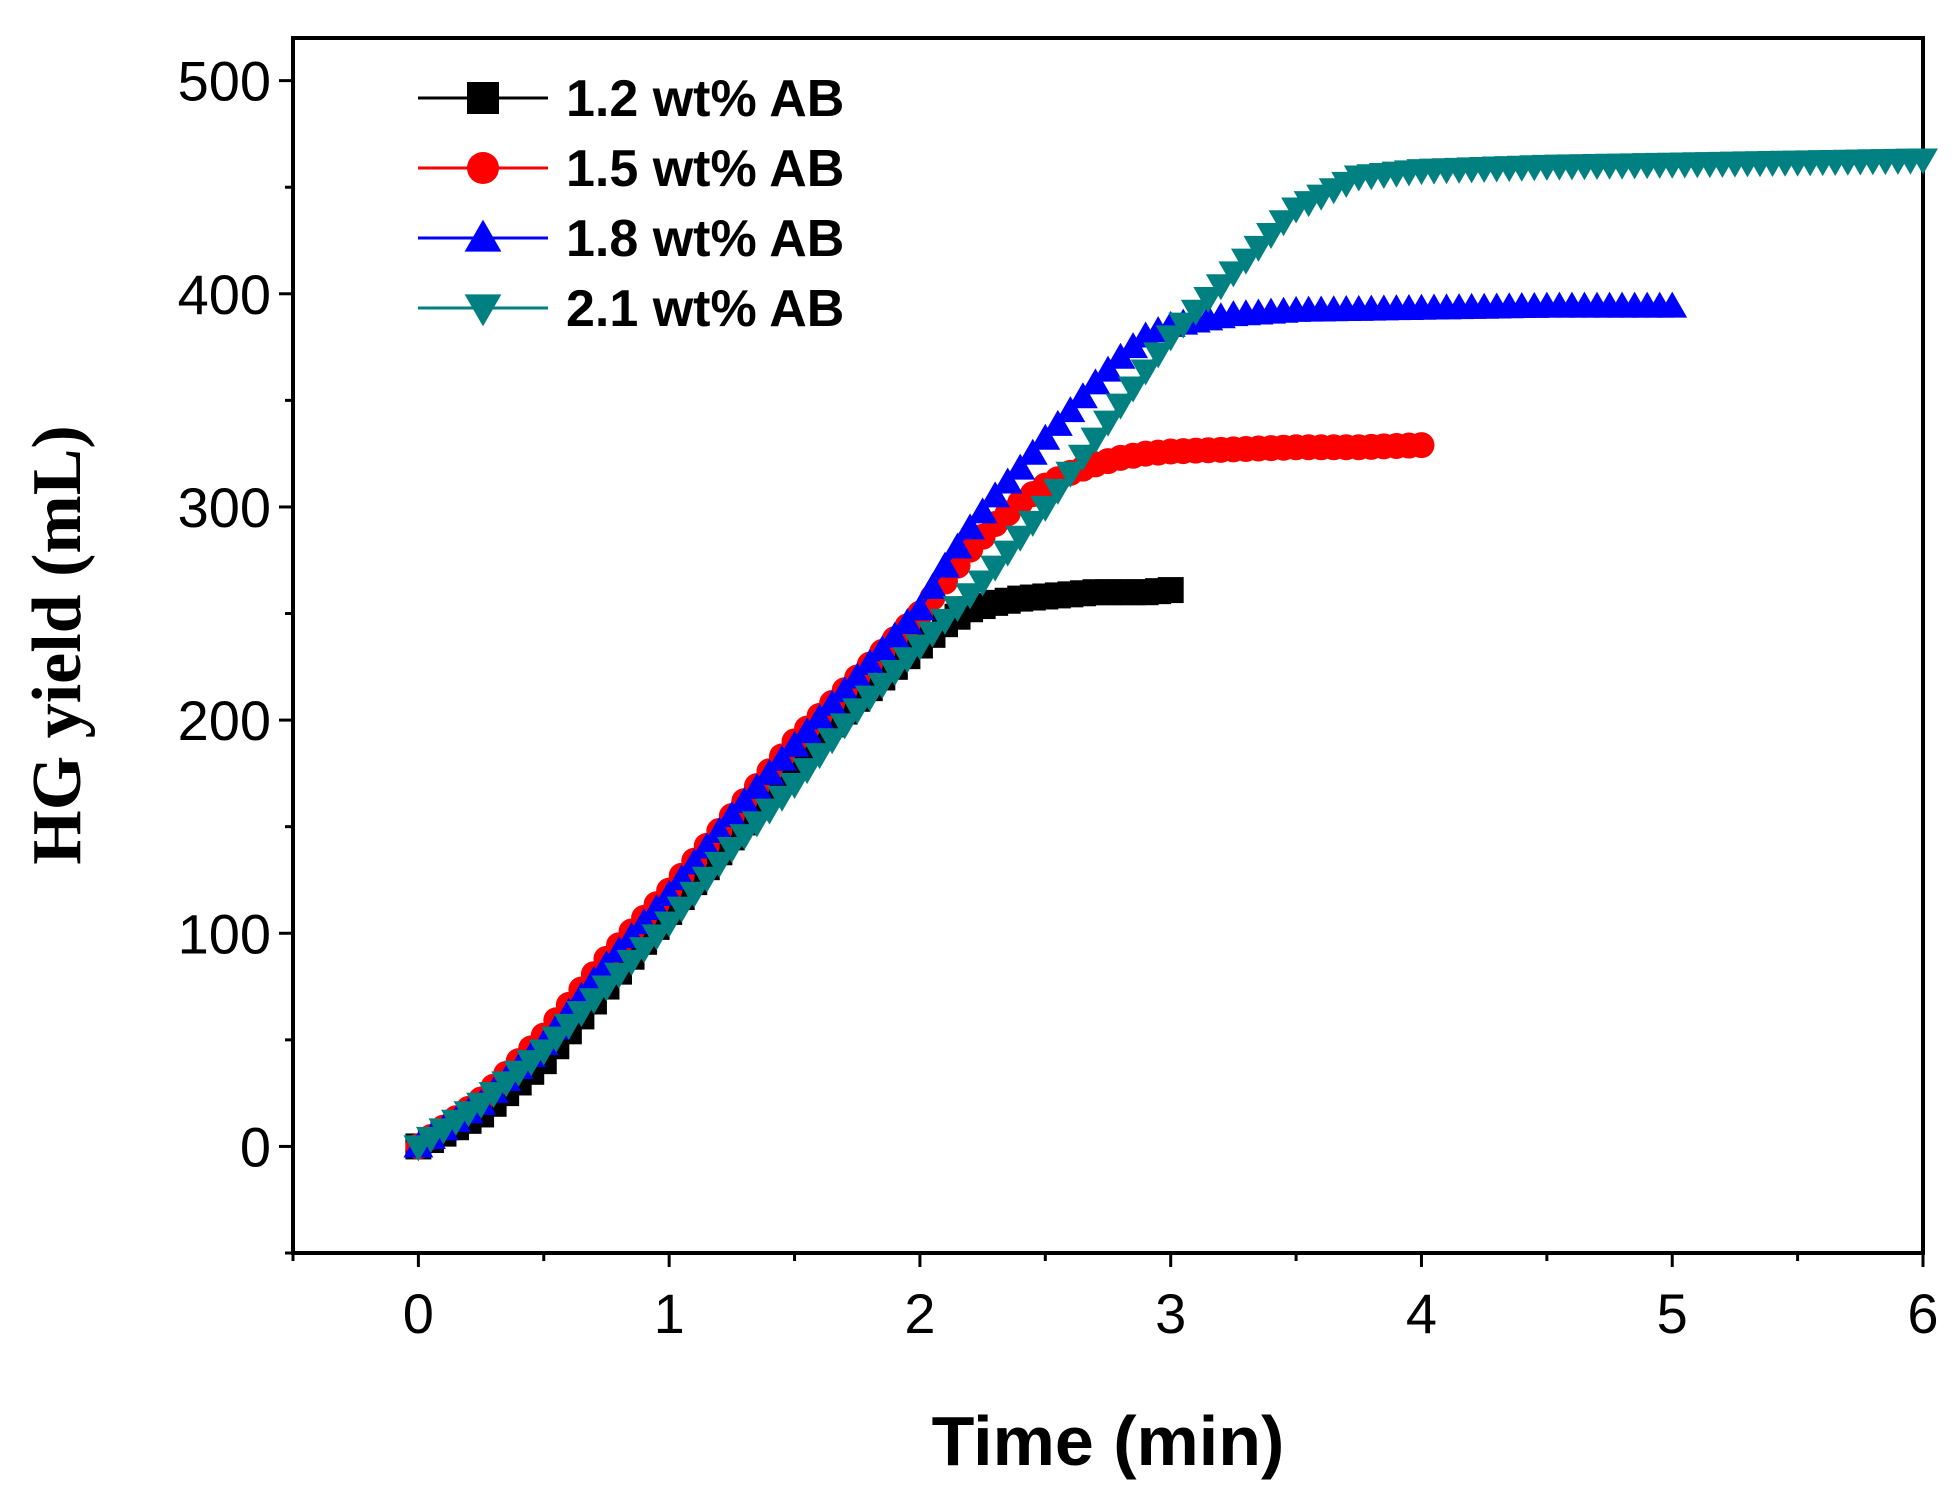  What do you see at coordinates (224, 507) in the screenshot?
I see `y-tick-label: 300` at bounding box center [224, 507].